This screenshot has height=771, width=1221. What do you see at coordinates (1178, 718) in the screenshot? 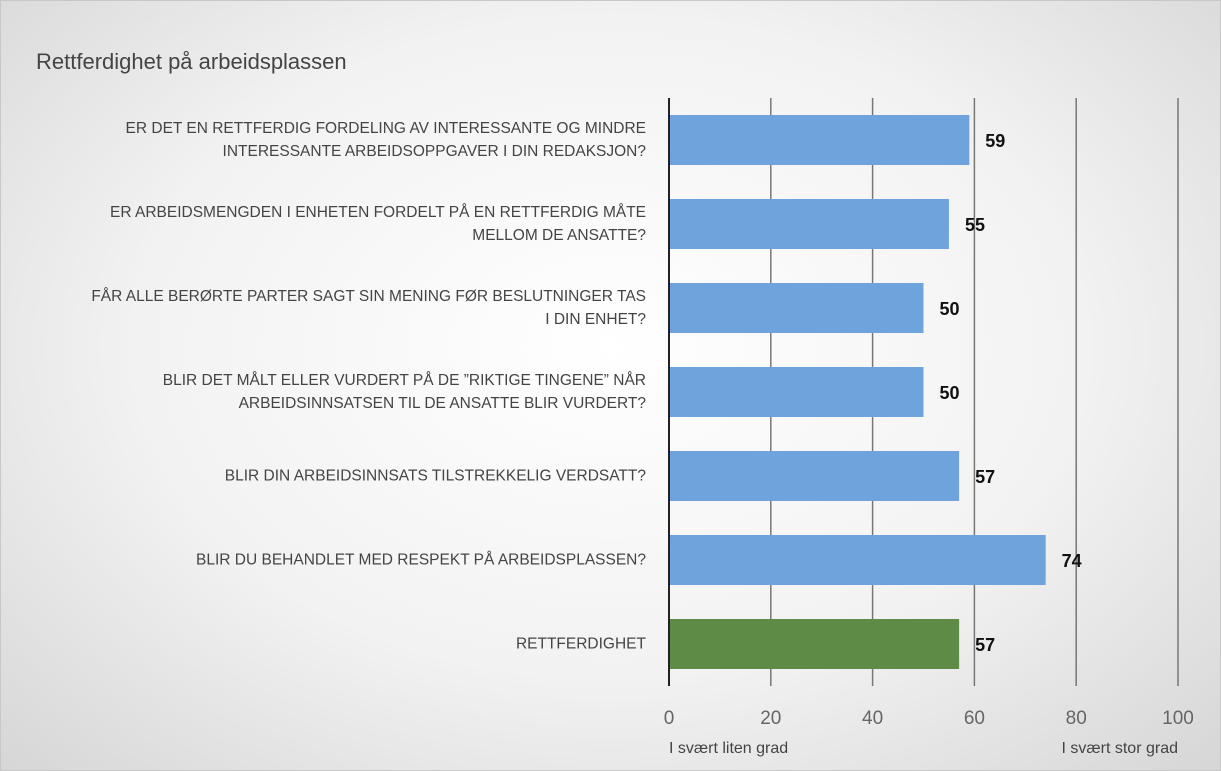
I see `x-tick-label: 100` at bounding box center [1178, 718].